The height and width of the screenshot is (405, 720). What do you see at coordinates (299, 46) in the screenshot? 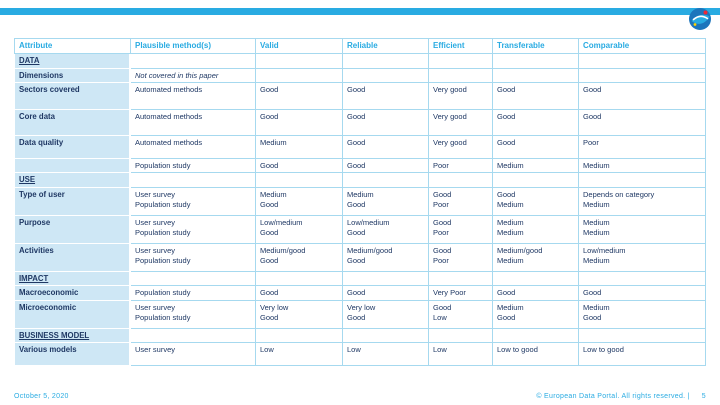
I see `column-header-valid: Valid` at bounding box center [299, 46].